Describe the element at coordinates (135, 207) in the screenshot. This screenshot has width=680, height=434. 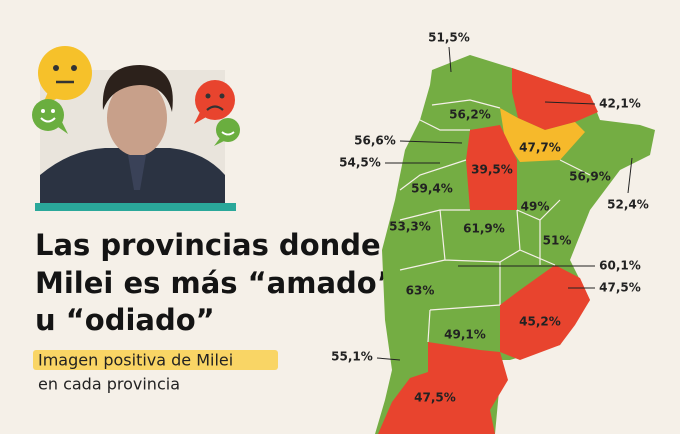
I see `photo-bar` at that location.